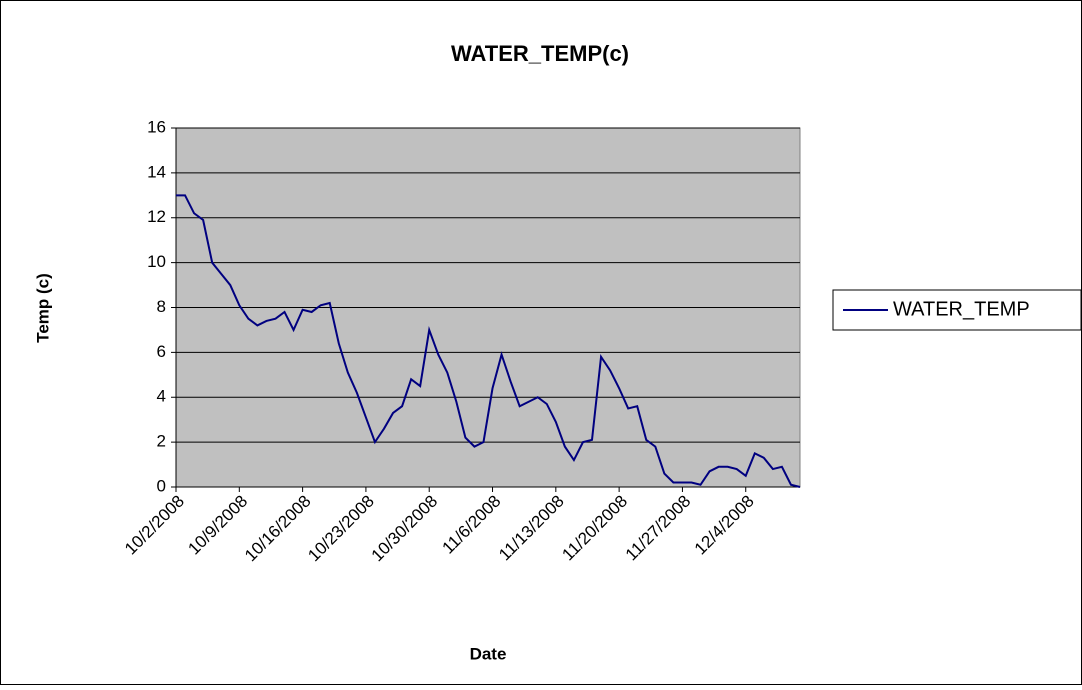 This screenshot has width=1082, height=690. I want to click on y-tick-label: 6, so click(161, 351).